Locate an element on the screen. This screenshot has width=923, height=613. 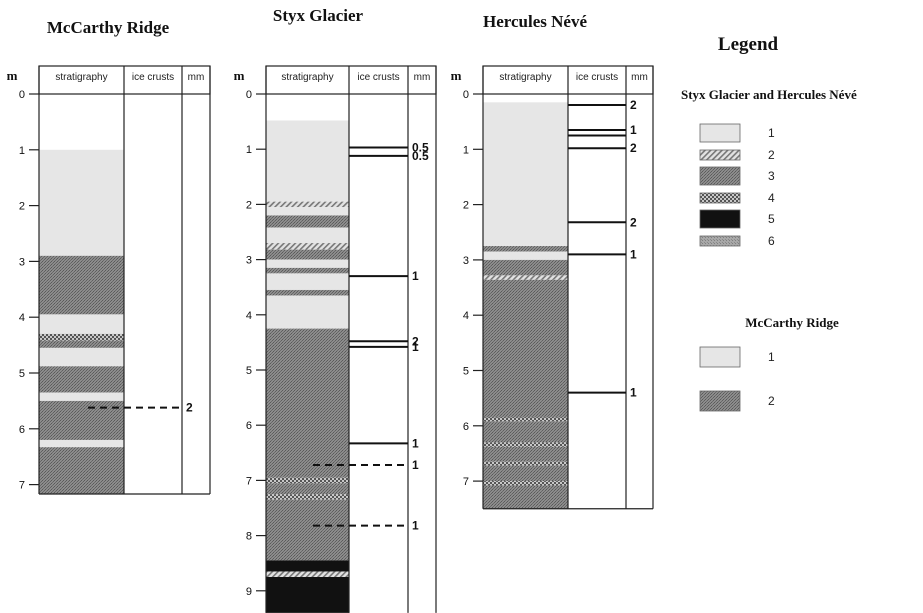
legend-item-label: 5 is located at coordinates (771, 219).